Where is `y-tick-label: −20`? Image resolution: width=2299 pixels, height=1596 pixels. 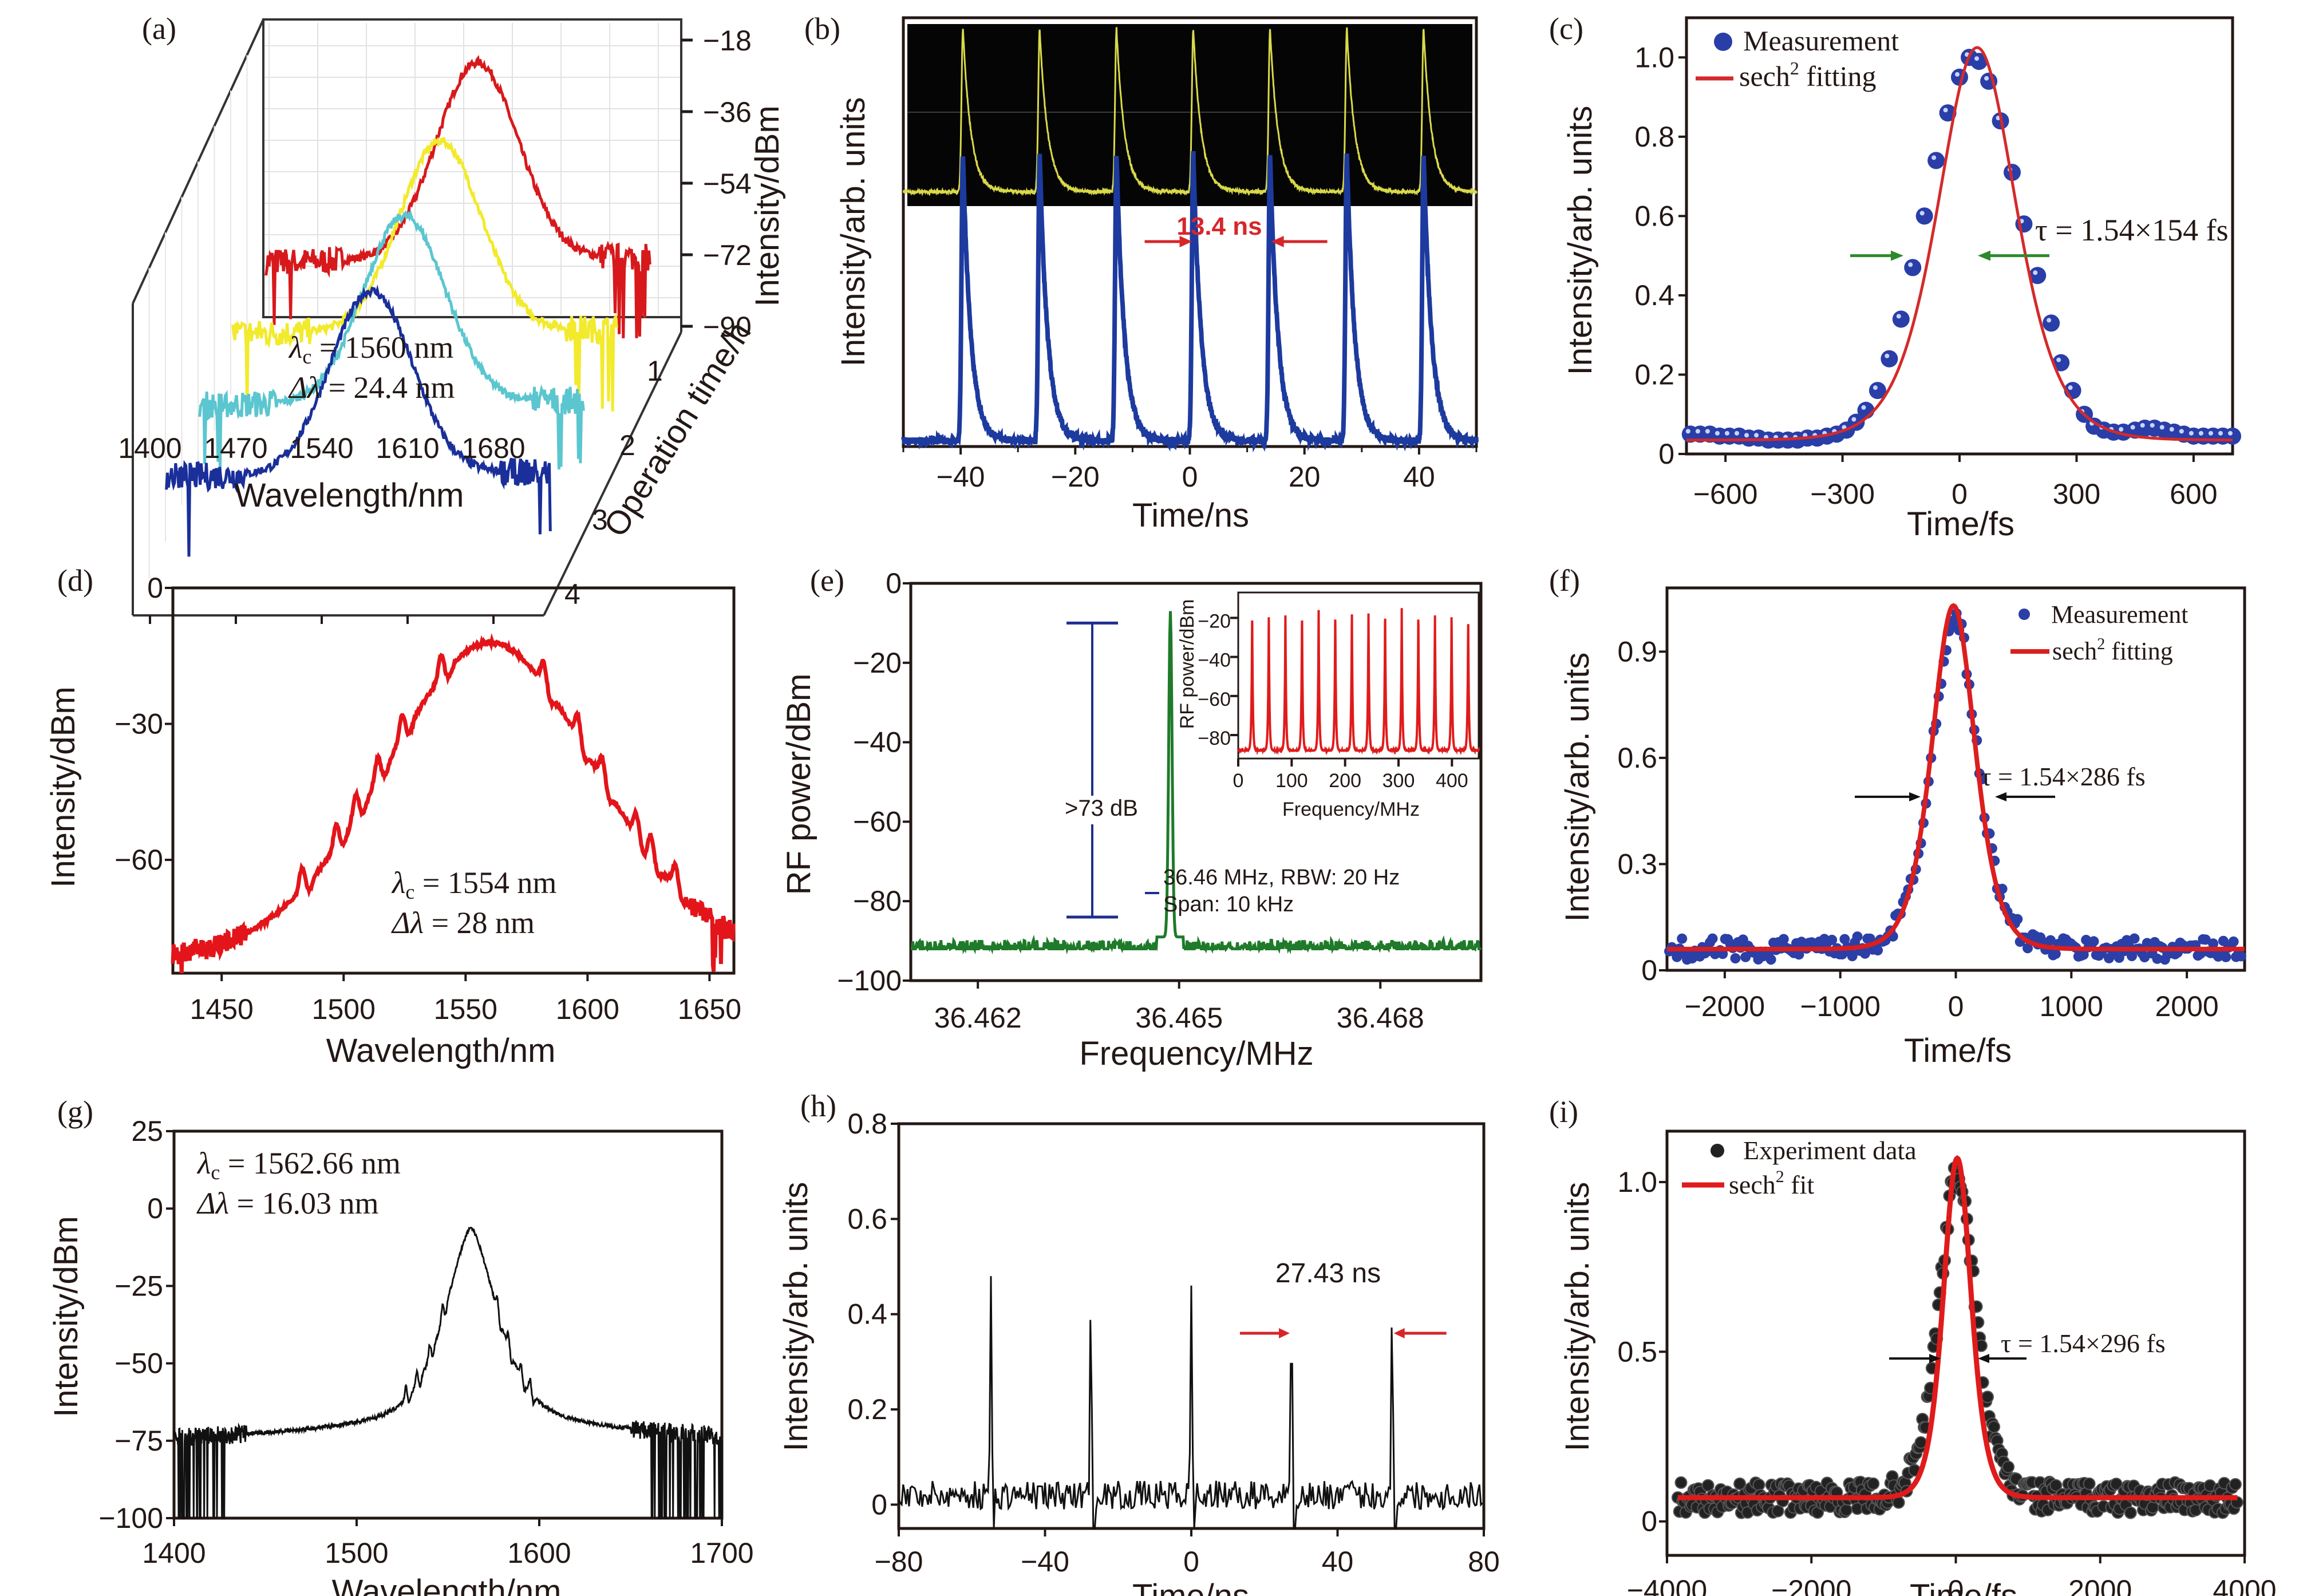 y-tick-label: −20 is located at coordinates (1214, 621).